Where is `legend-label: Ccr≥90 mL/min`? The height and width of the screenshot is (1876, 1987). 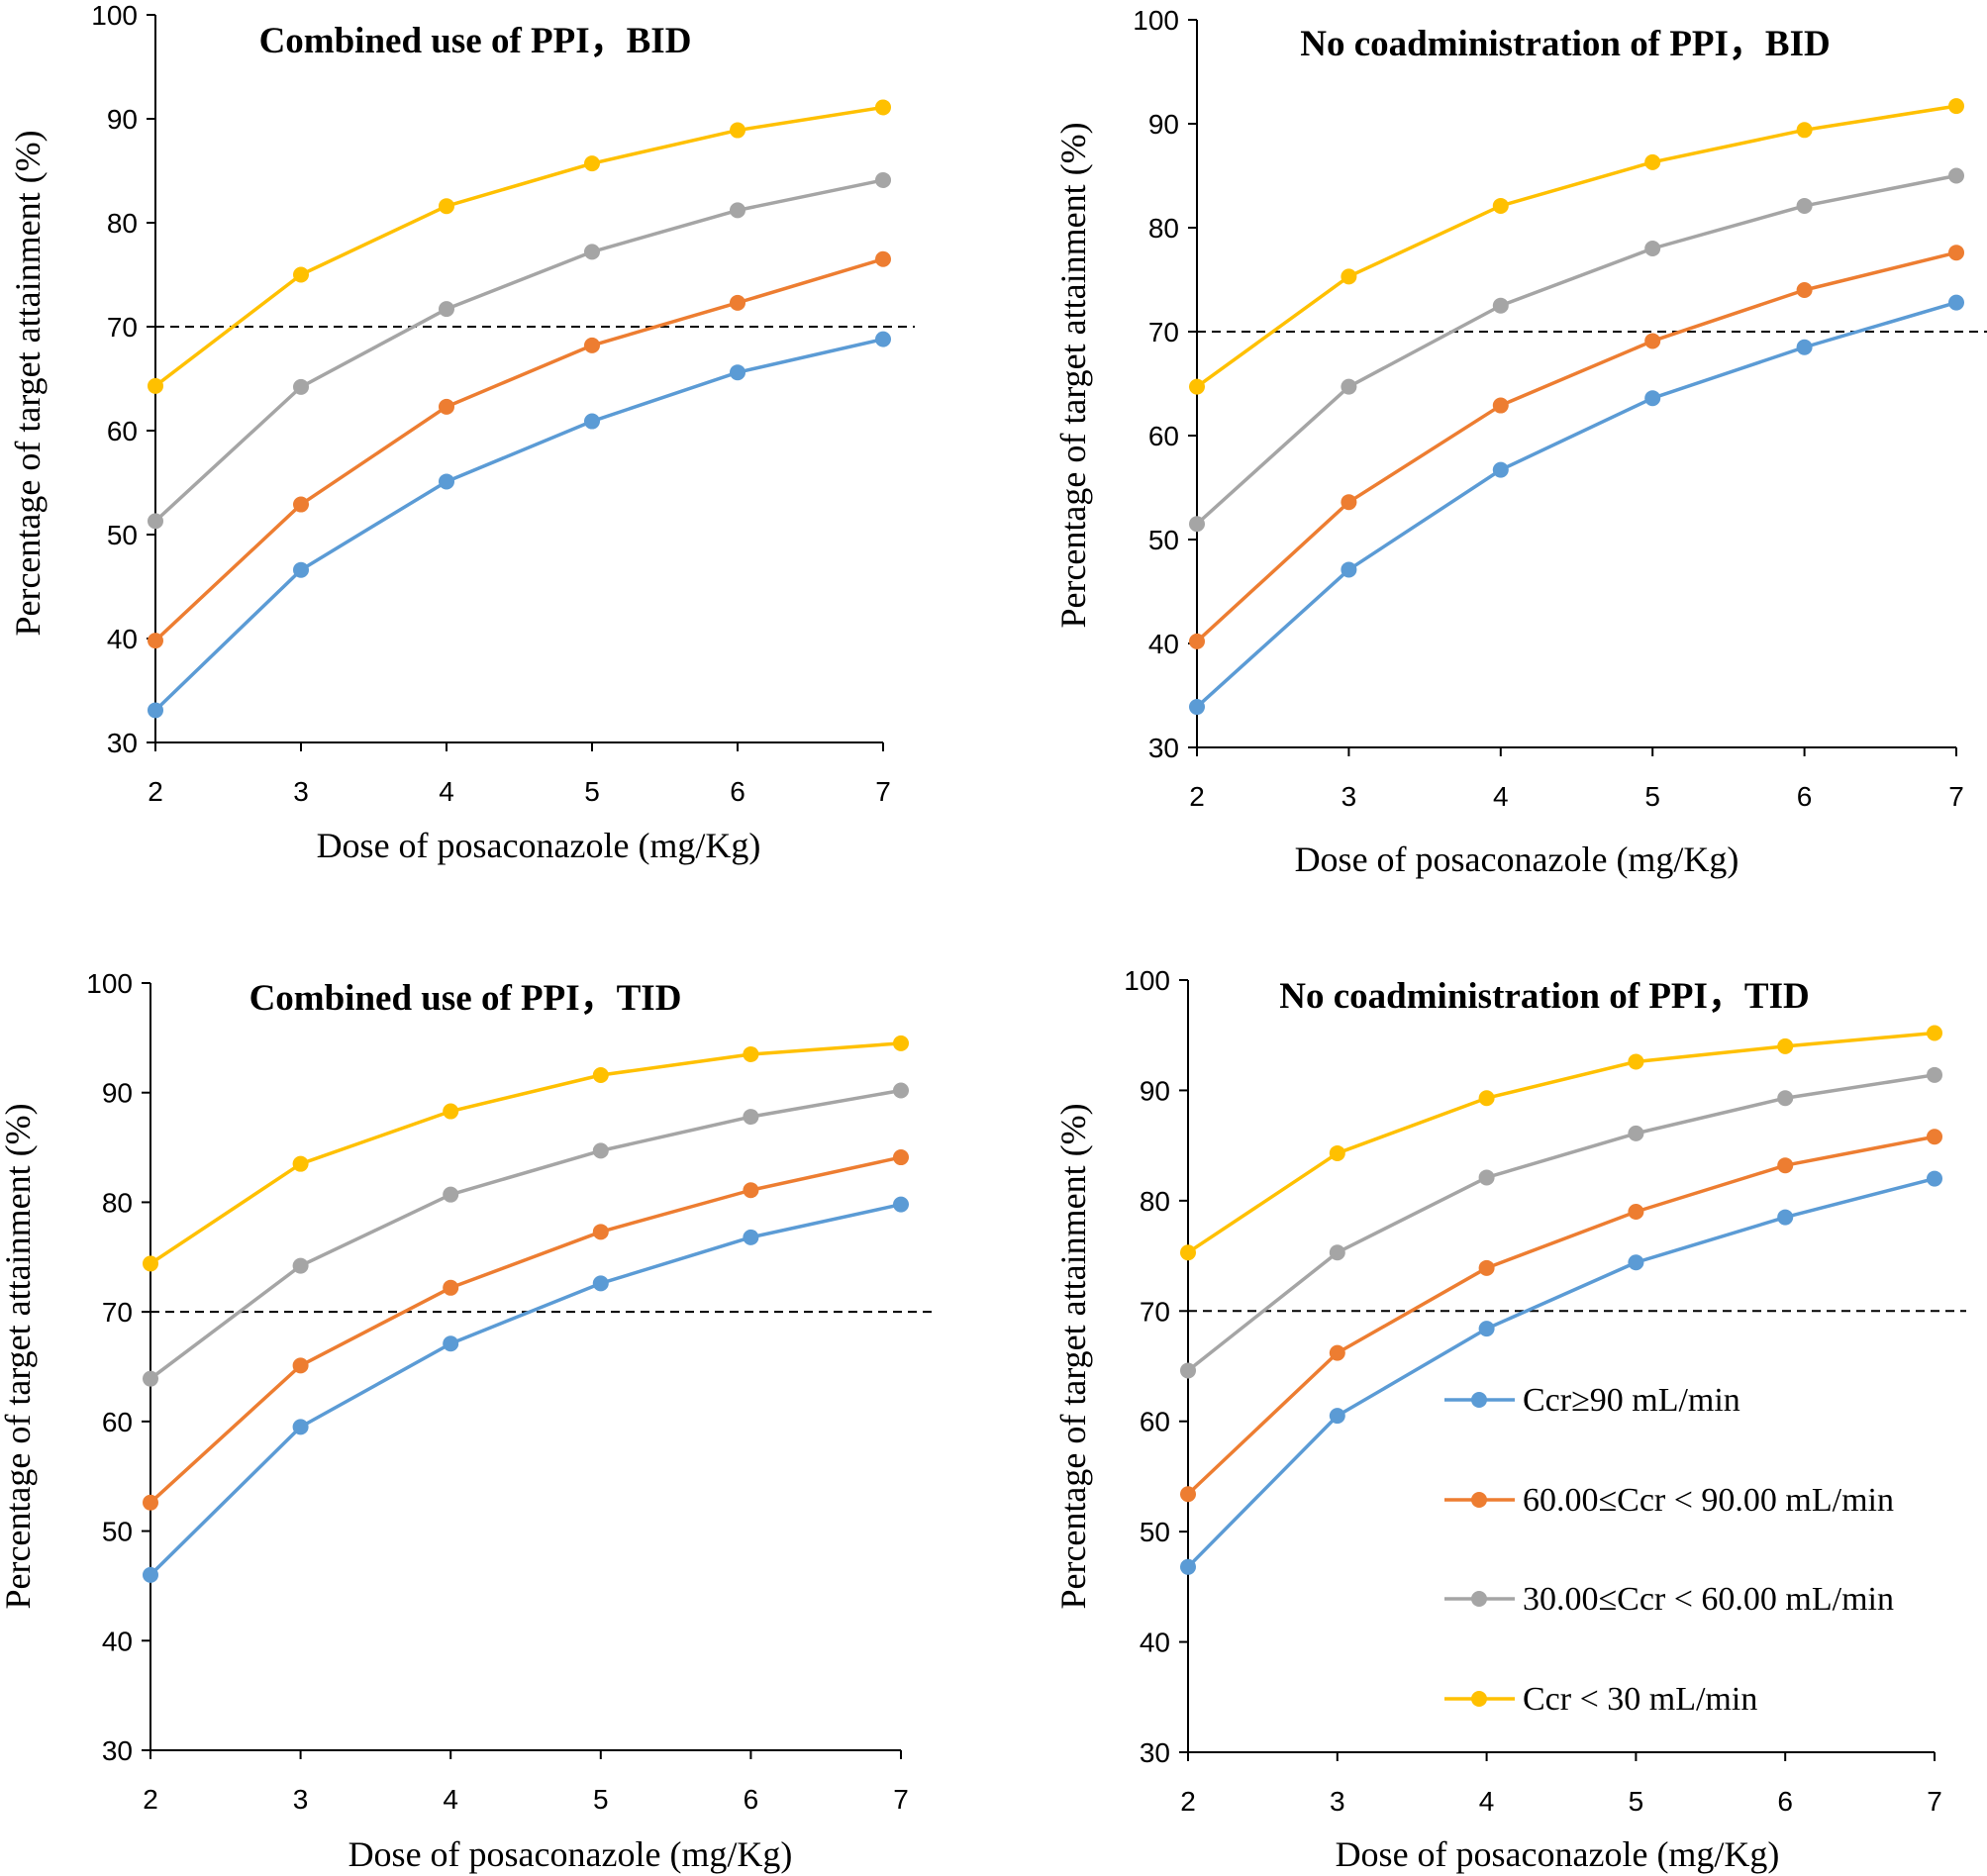 legend-label: Ccr≥90 mL/min is located at coordinates (1631, 1400).